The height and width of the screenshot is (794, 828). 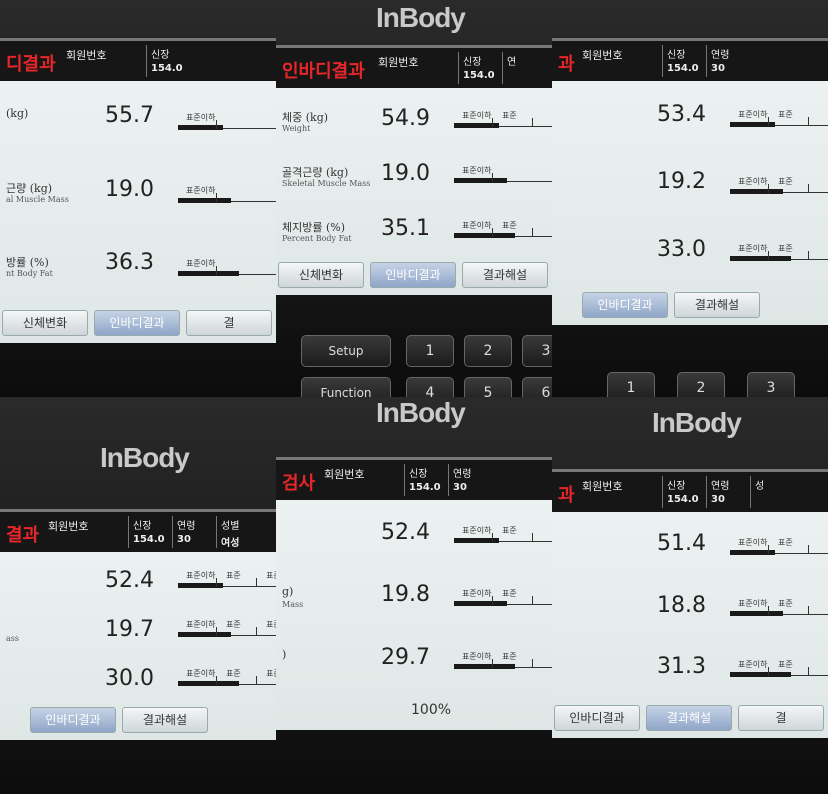 What do you see at coordinates (293, 605) in the screenshot?
I see `row-sublabel: Mass` at bounding box center [293, 605].